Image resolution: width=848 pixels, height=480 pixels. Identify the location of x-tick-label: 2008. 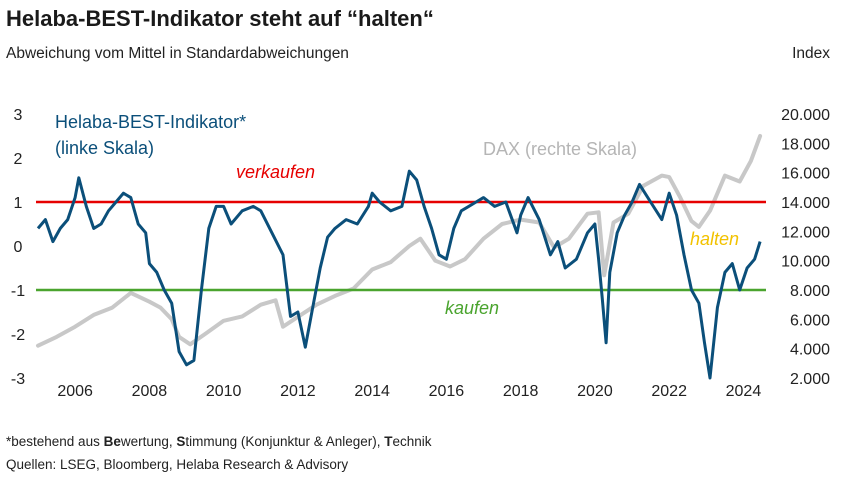
(150, 391).